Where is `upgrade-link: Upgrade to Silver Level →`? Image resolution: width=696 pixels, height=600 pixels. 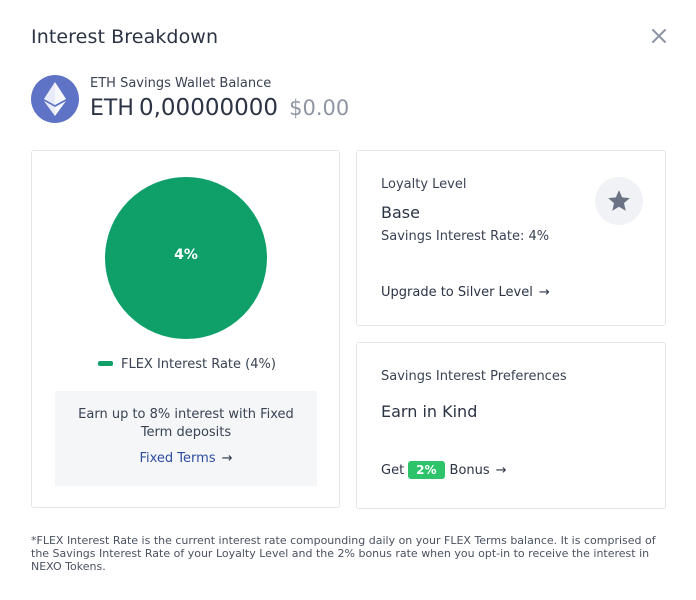
upgrade-link: Upgrade to Silver Level → is located at coordinates (465, 292).